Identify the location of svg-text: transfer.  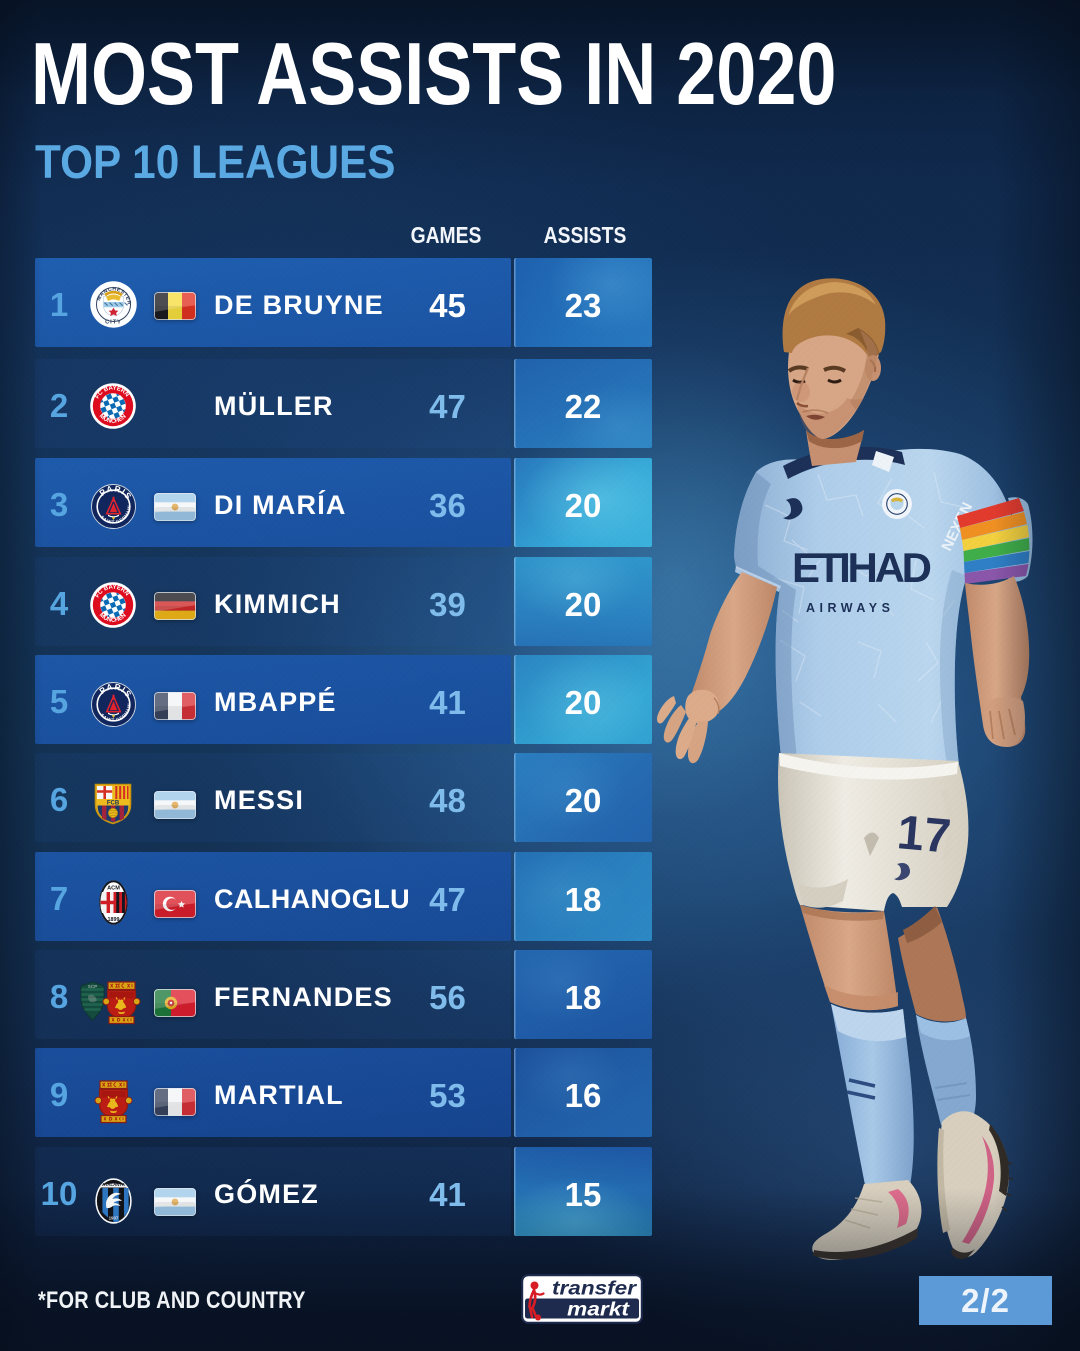
(595, 1289).